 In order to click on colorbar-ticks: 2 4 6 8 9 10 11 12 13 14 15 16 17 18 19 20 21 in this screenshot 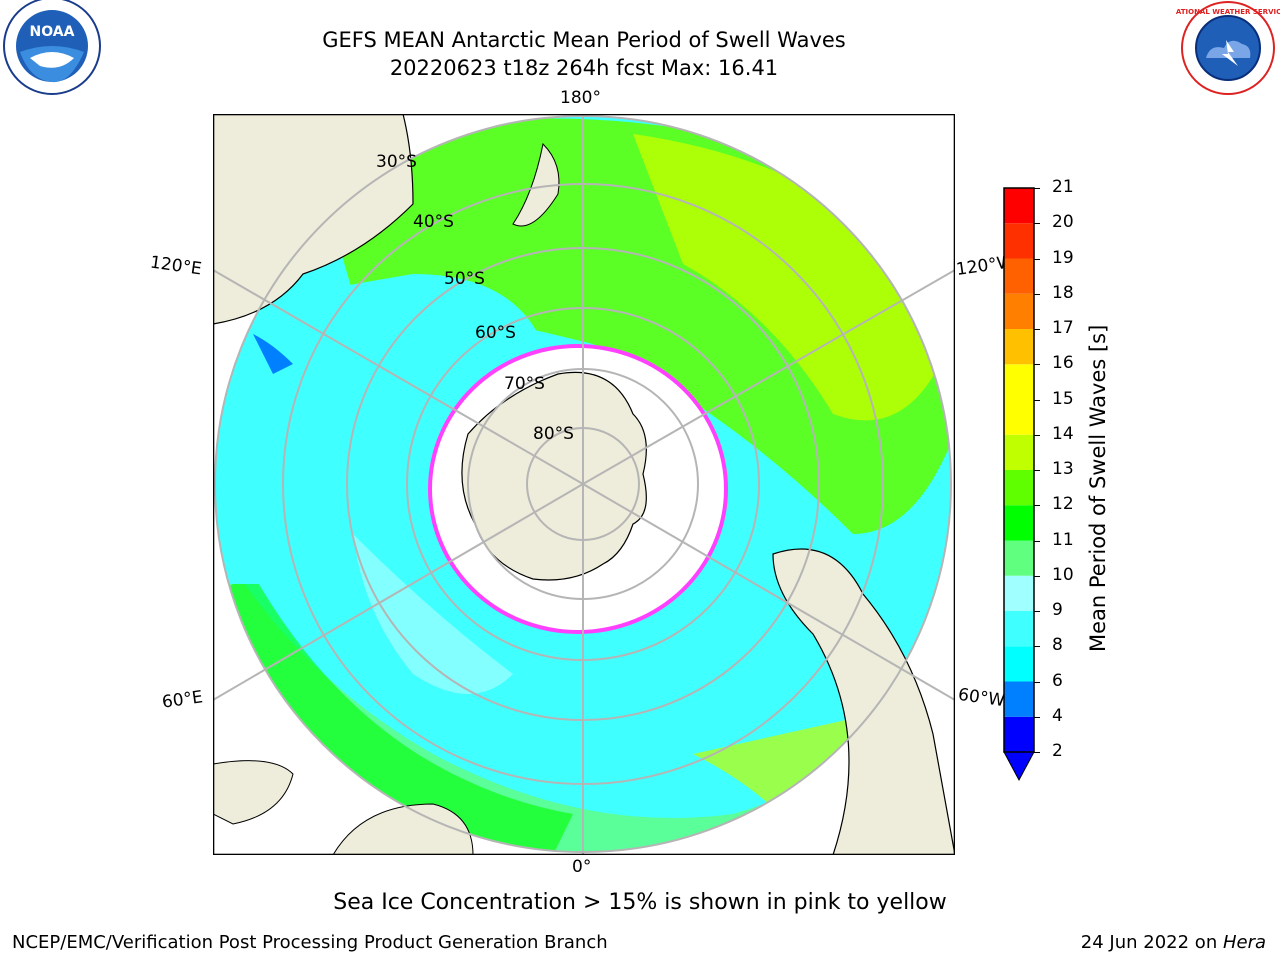, I will do `click(1057, 481)`.